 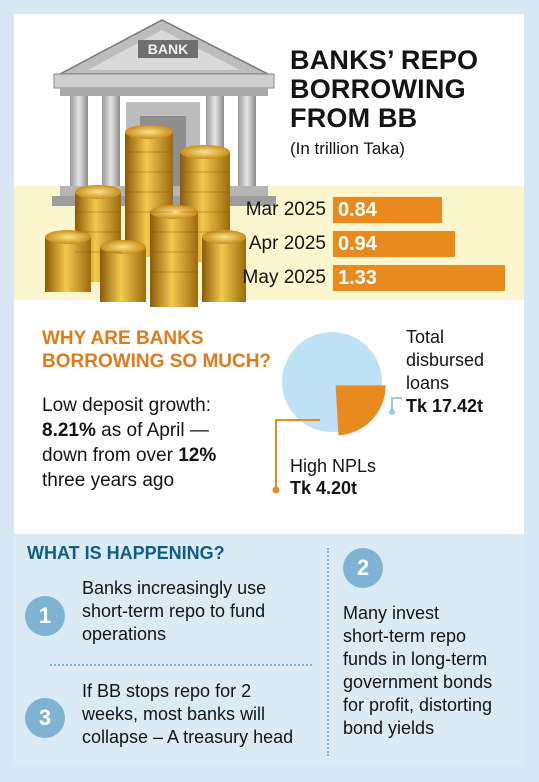 I want to click on loans-label-line-2: disbursed, so click(x=445, y=360).